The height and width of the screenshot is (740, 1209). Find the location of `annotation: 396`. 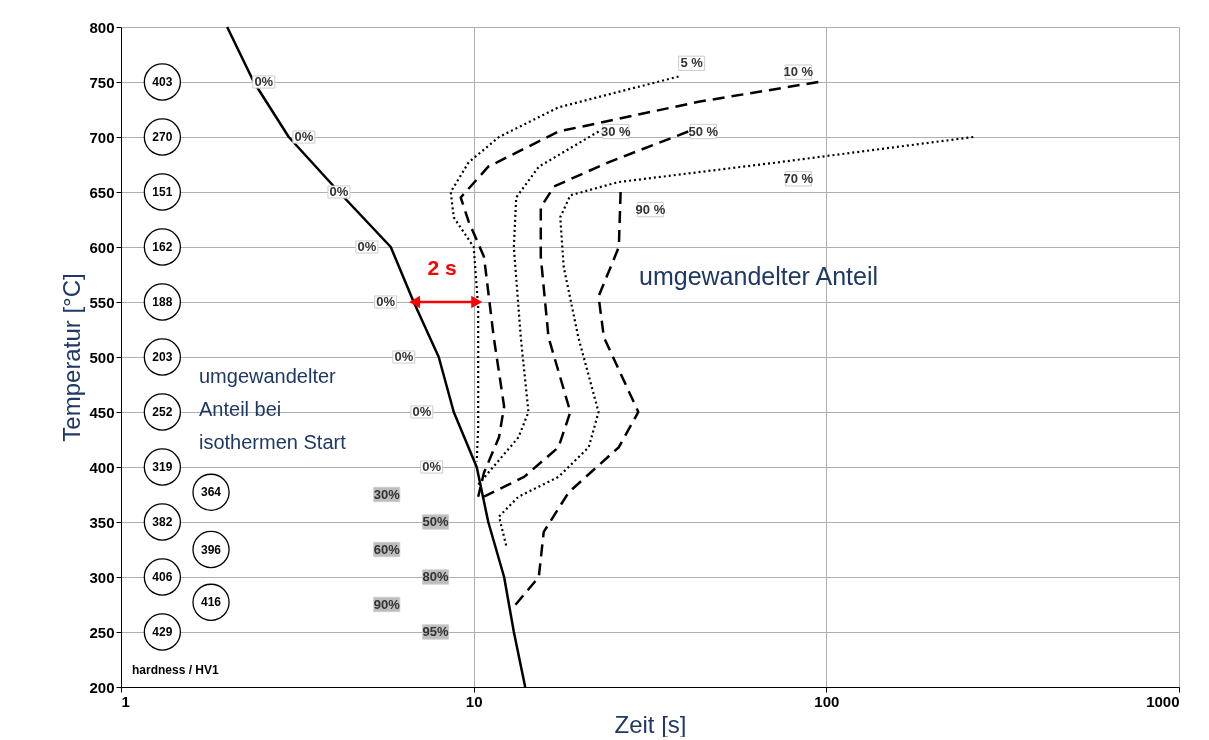

annotation: 396 is located at coordinates (211, 549).